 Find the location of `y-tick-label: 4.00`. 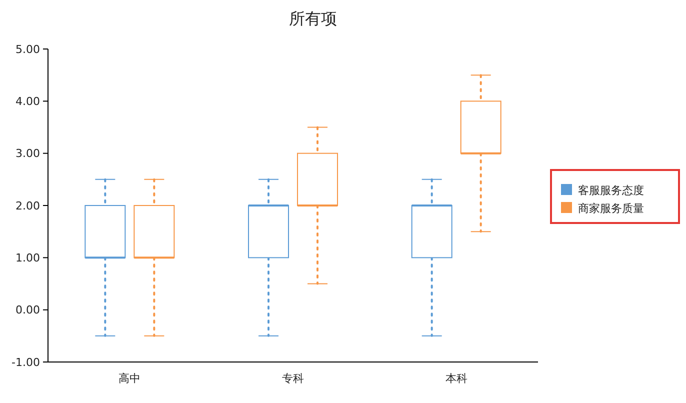

y-tick-label: 4.00 is located at coordinates (28, 101).